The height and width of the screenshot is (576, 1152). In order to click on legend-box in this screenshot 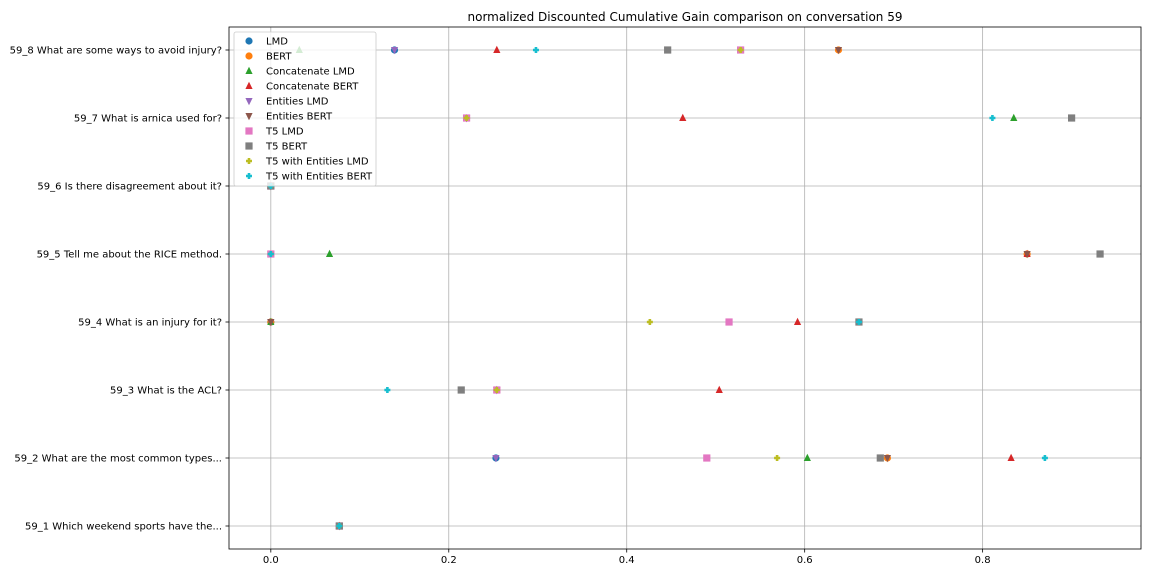, I will do `click(305, 109)`.